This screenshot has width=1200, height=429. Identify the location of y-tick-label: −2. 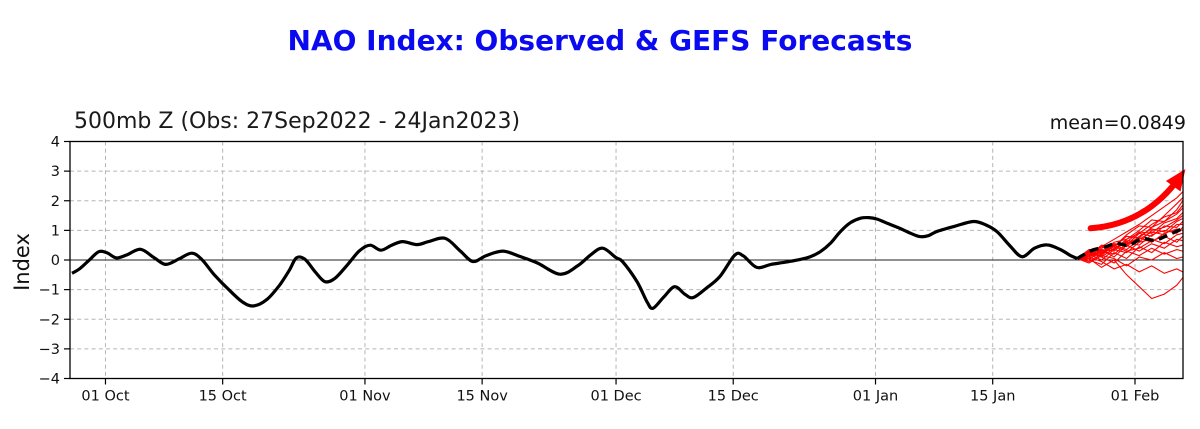
(49, 320).